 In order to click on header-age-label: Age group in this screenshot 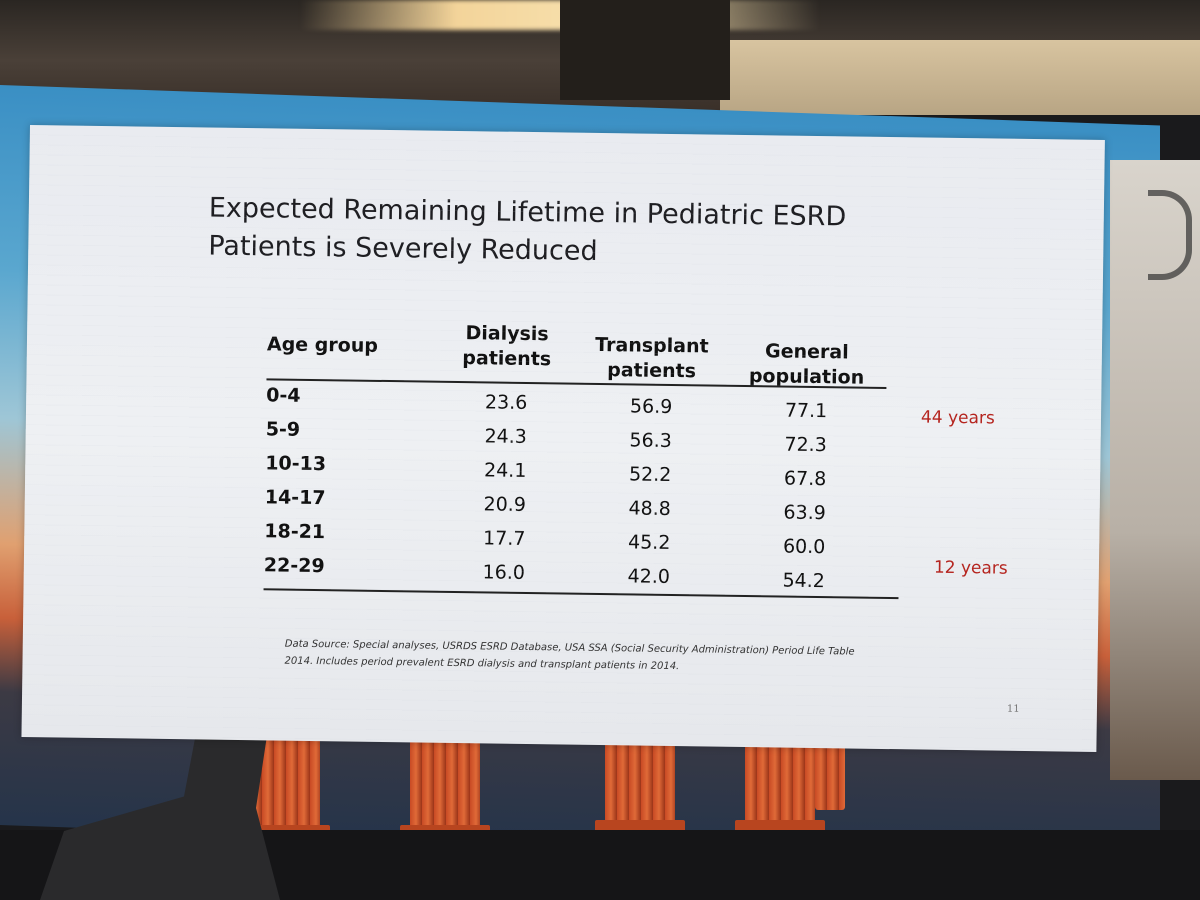, I will do `click(322, 345)`.